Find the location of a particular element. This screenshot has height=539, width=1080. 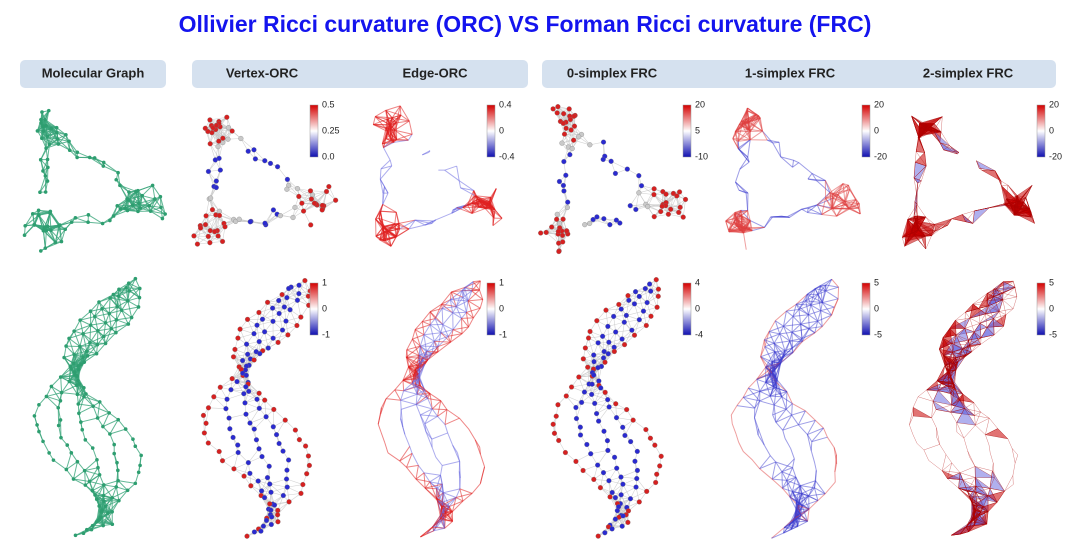

molecule is located at coordinates (968, 182).